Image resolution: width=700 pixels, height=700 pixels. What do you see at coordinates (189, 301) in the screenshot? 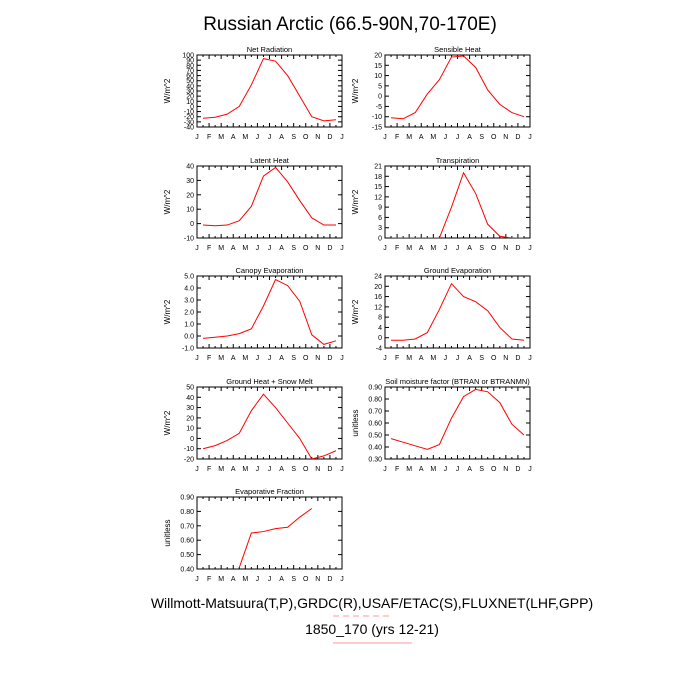
I see `y-tick-label: 3.0` at bounding box center [189, 301].